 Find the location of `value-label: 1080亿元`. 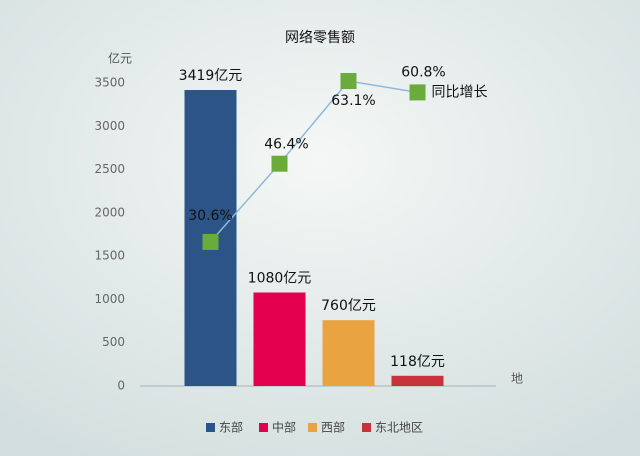

value-label: 1080亿元 is located at coordinates (280, 279).